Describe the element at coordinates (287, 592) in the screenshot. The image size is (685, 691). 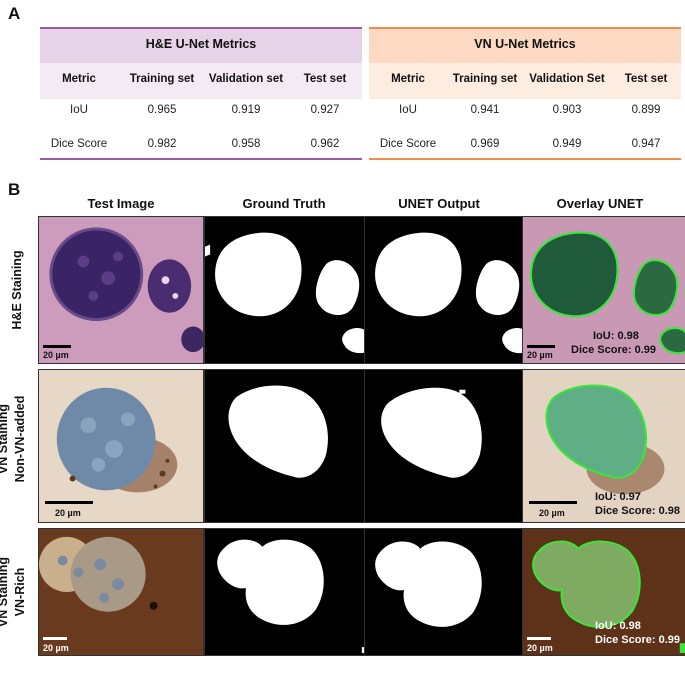
I see `vn-rich-ground-truth` at that location.